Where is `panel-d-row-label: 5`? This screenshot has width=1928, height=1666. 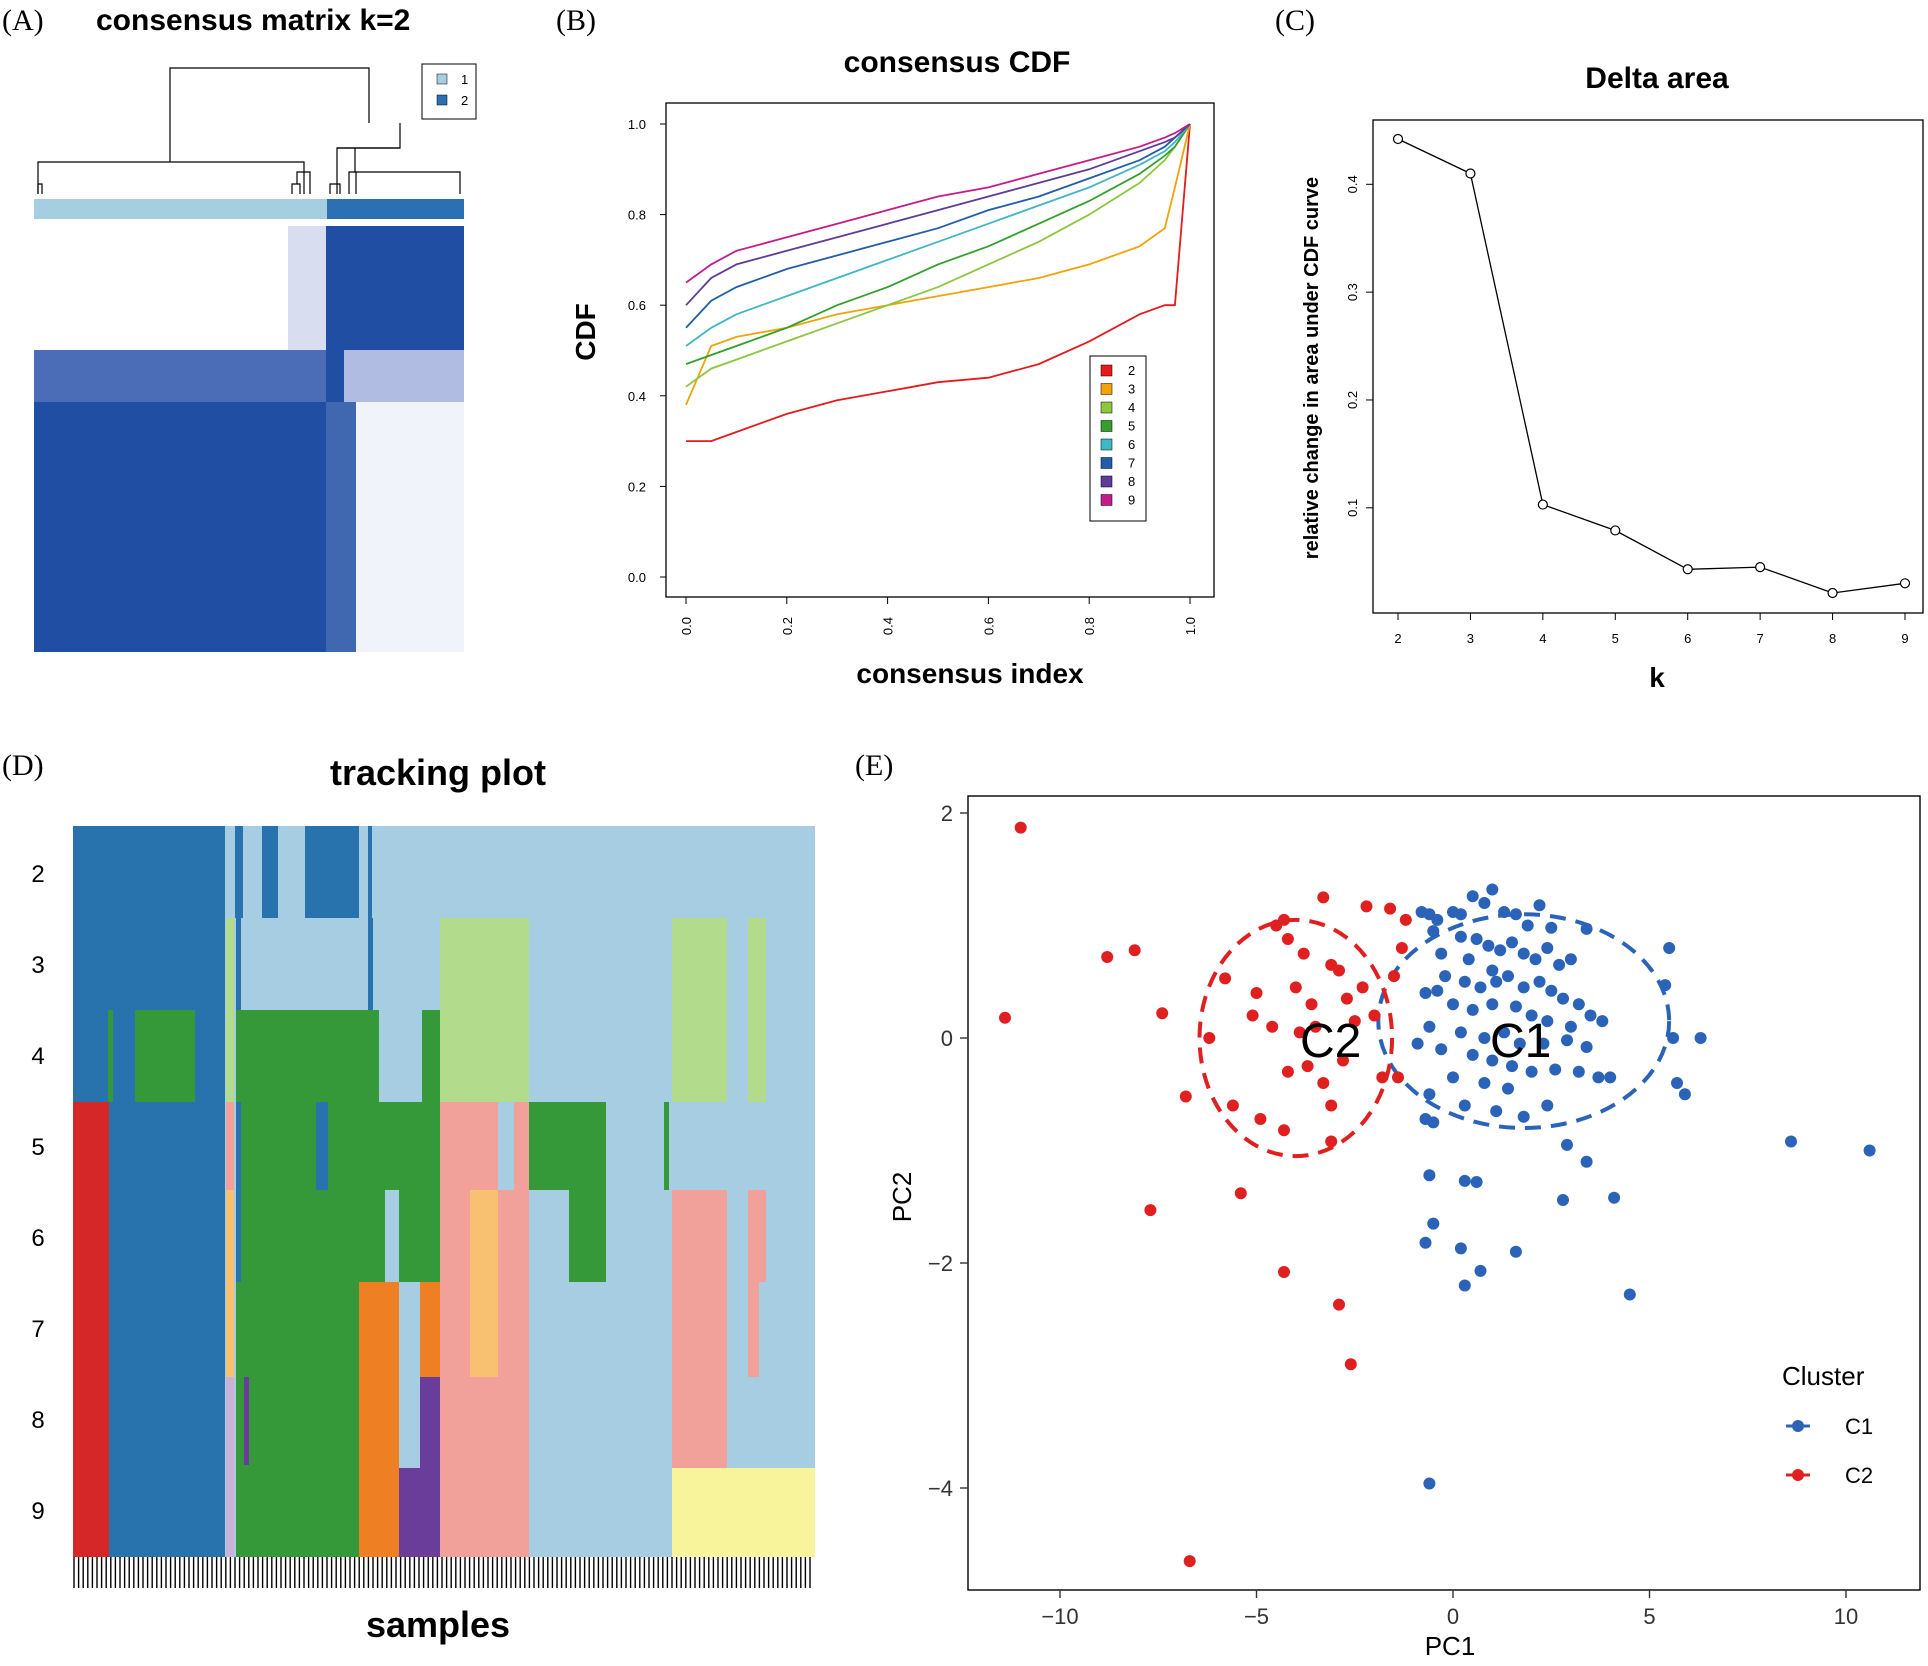 panel-d-row-label: 5 is located at coordinates (37, 1147).